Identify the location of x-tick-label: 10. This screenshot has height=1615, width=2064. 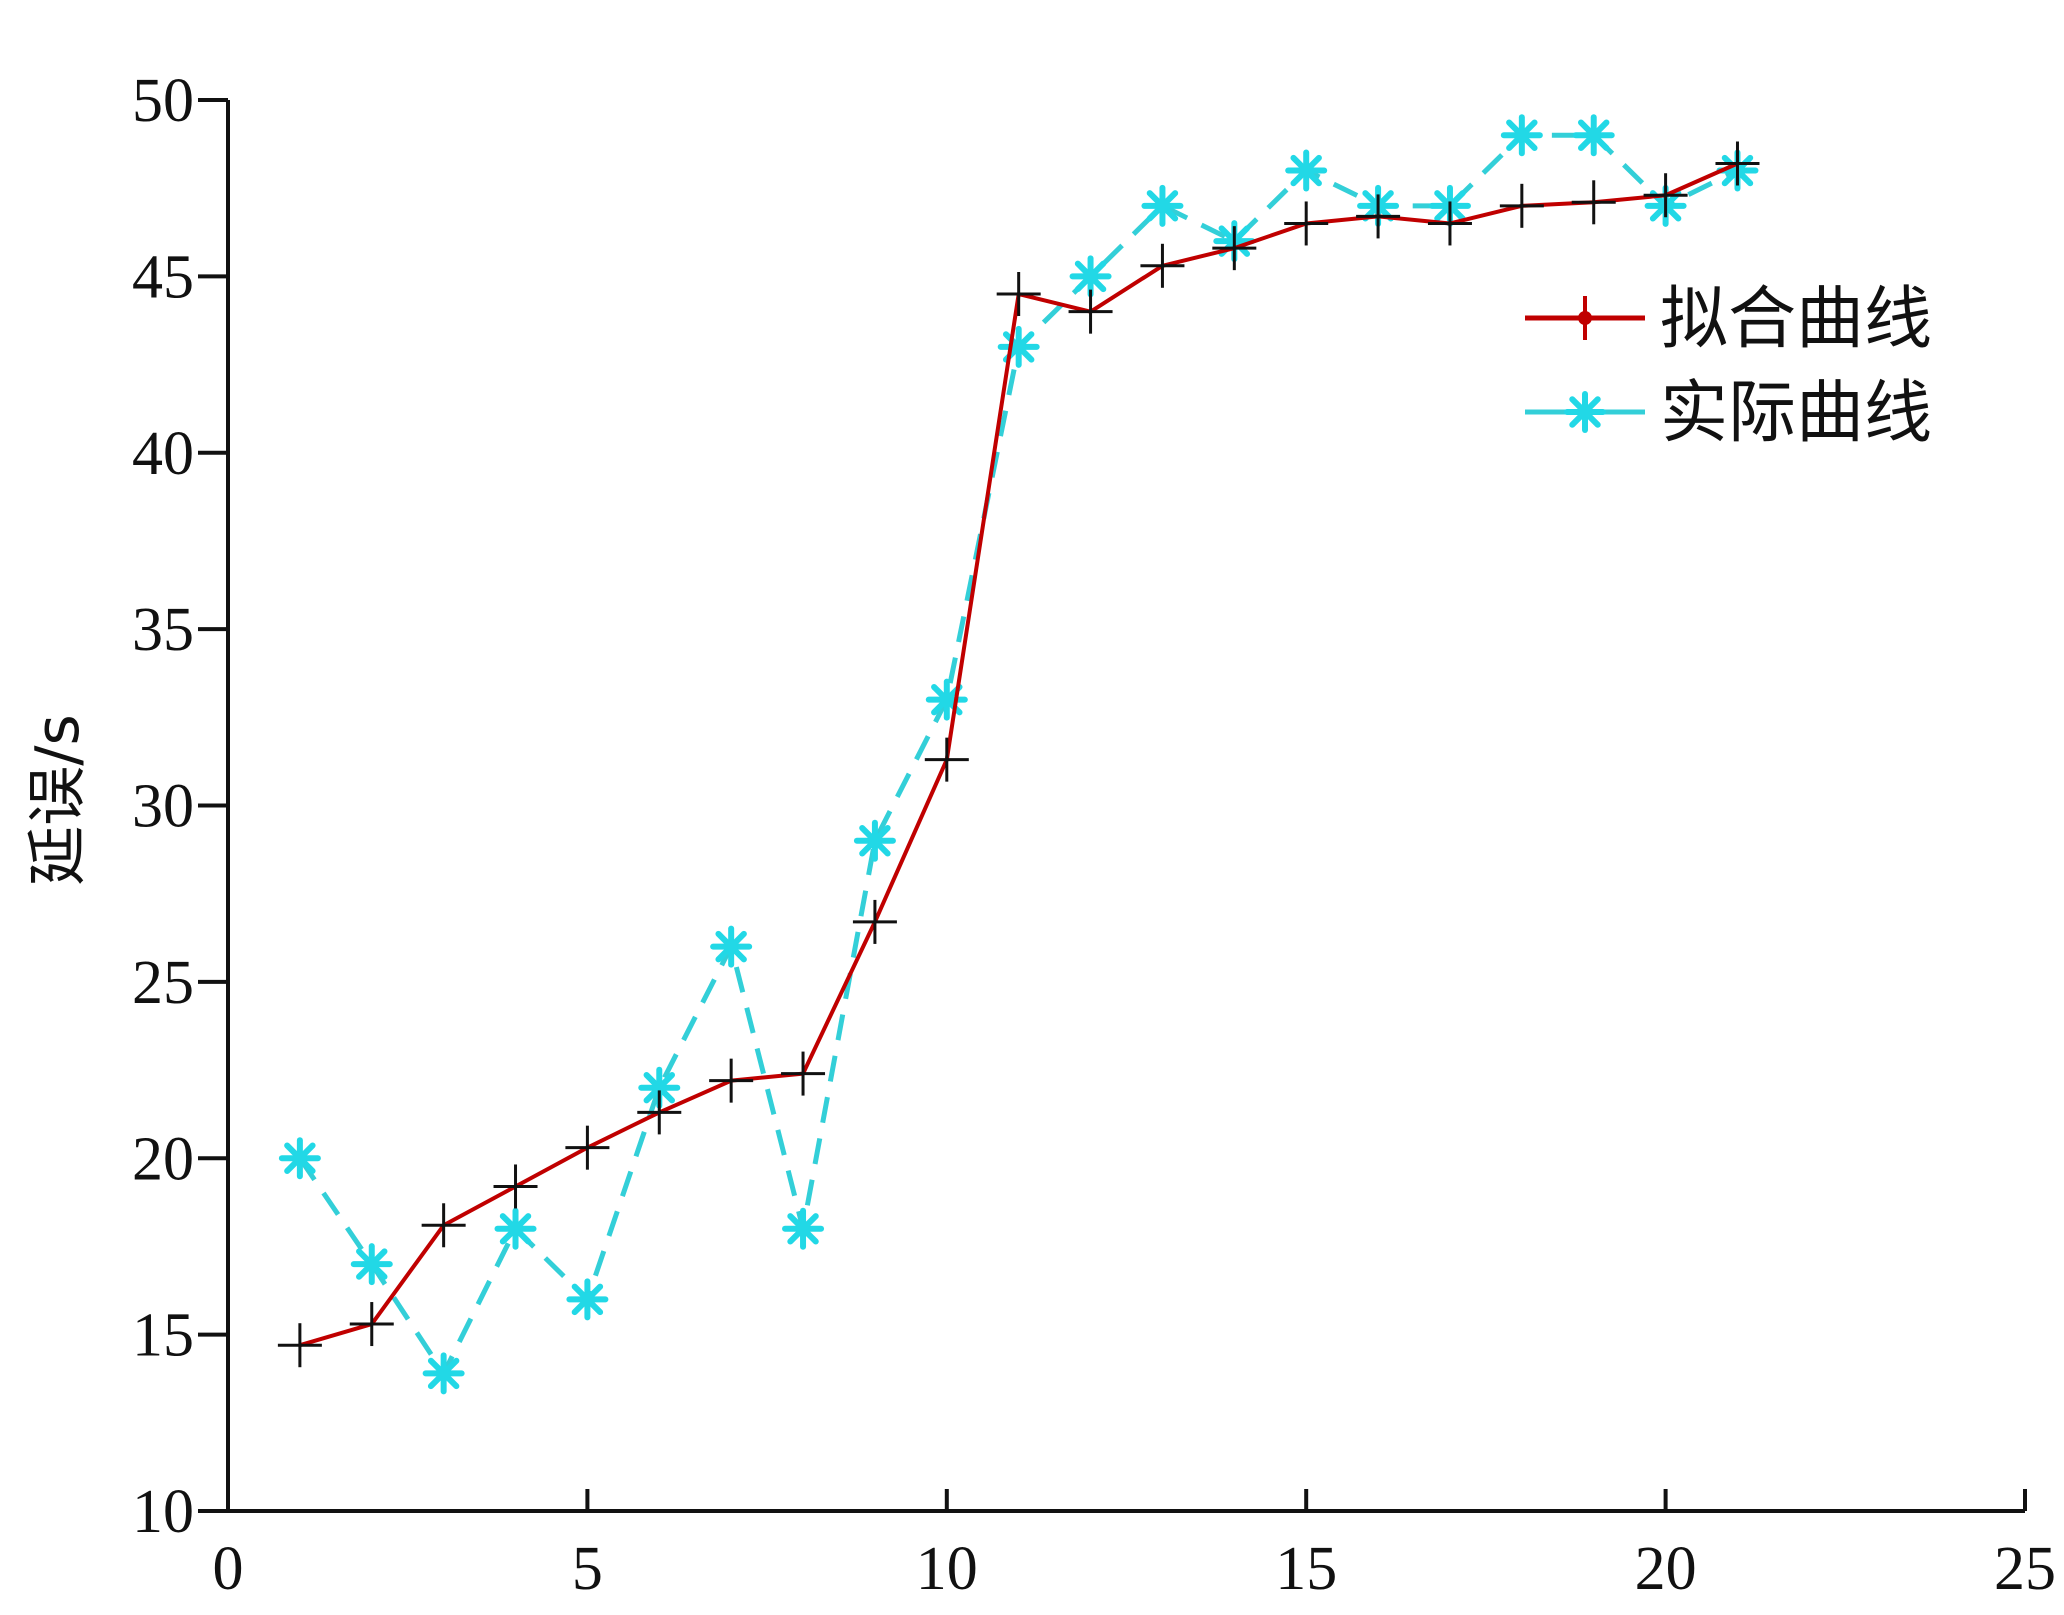
(947, 1569).